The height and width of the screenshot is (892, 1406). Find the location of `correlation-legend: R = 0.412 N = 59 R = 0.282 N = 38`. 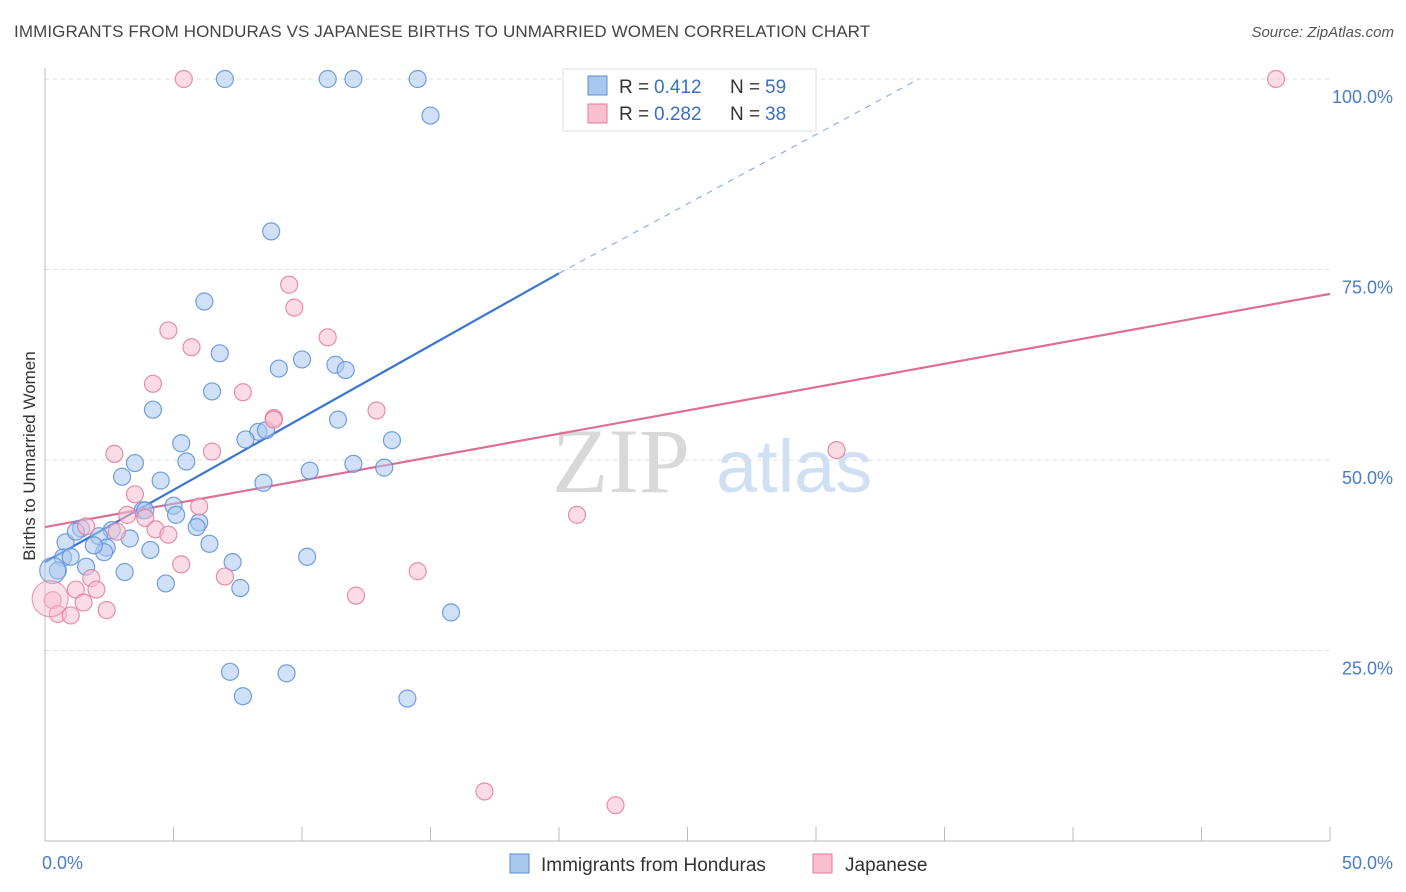

correlation-legend: R = 0.412 N = 59 R = 0.282 N = 38 is located at coordinates (689, 100).